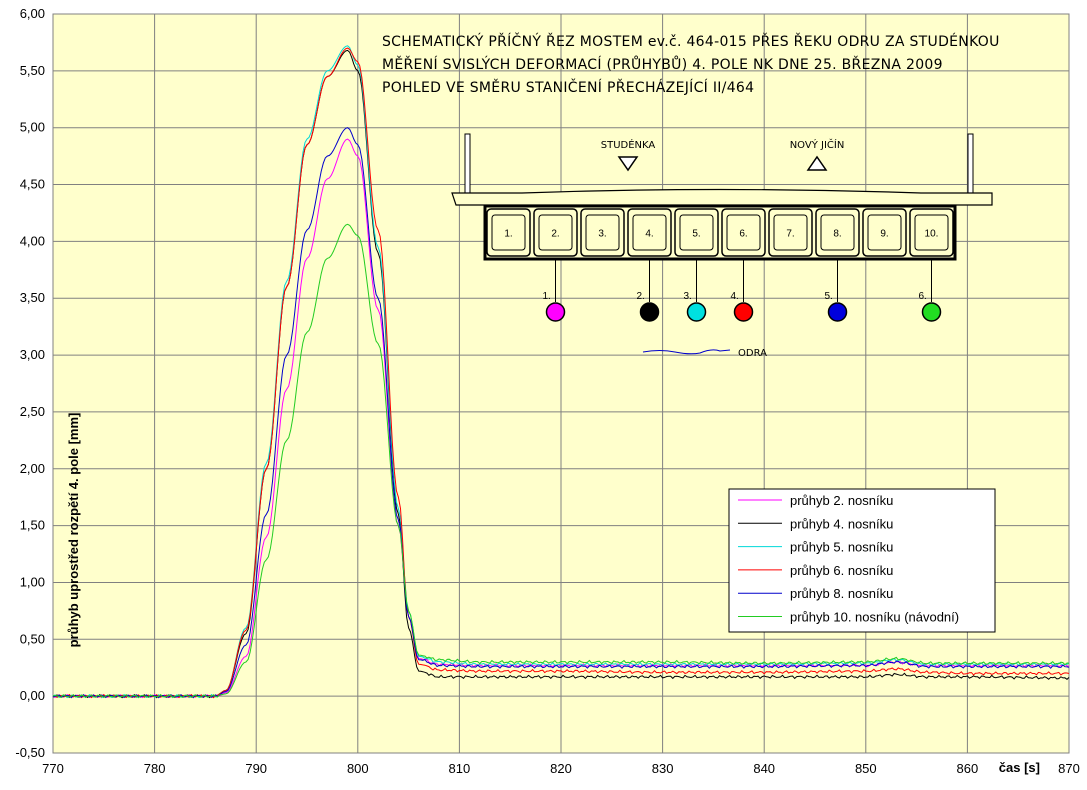 This screenshot has width=1087, height=790. What do you see at coordinates (32, 638) in the screenshot?
I see `y-tick-label: 0,50` at bounding box center [32, 638].